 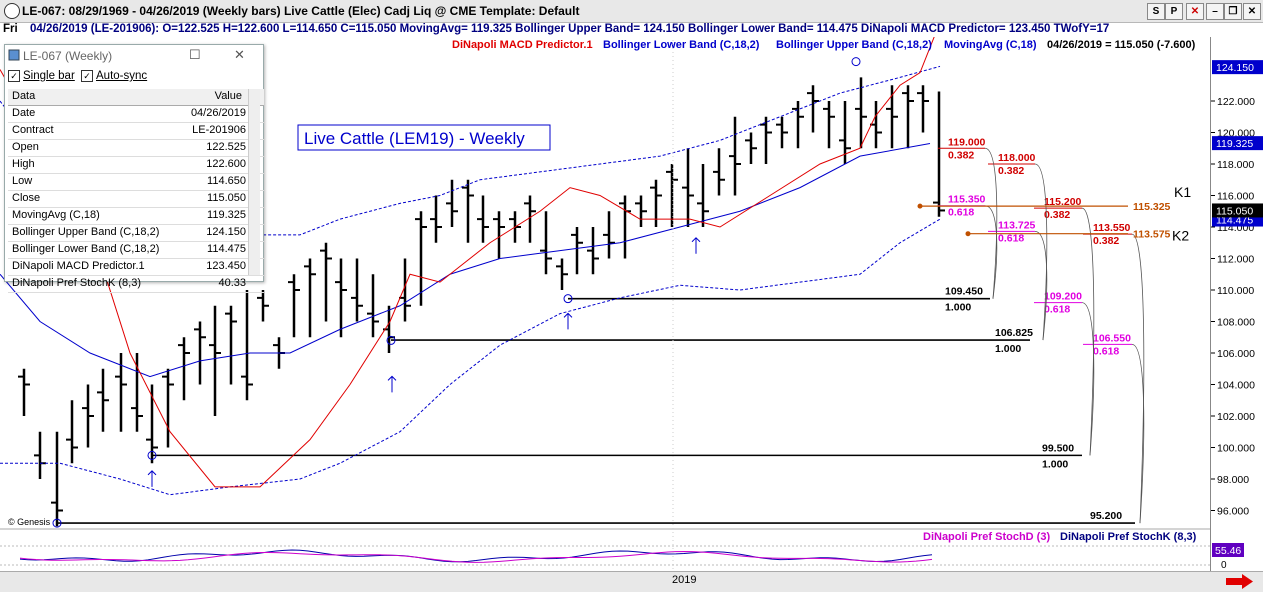 What do you see at coordinates (1014, 333) in the screenshot?
I see `fib-anchor-price: 106.825` at bounding box center [1014, 333].